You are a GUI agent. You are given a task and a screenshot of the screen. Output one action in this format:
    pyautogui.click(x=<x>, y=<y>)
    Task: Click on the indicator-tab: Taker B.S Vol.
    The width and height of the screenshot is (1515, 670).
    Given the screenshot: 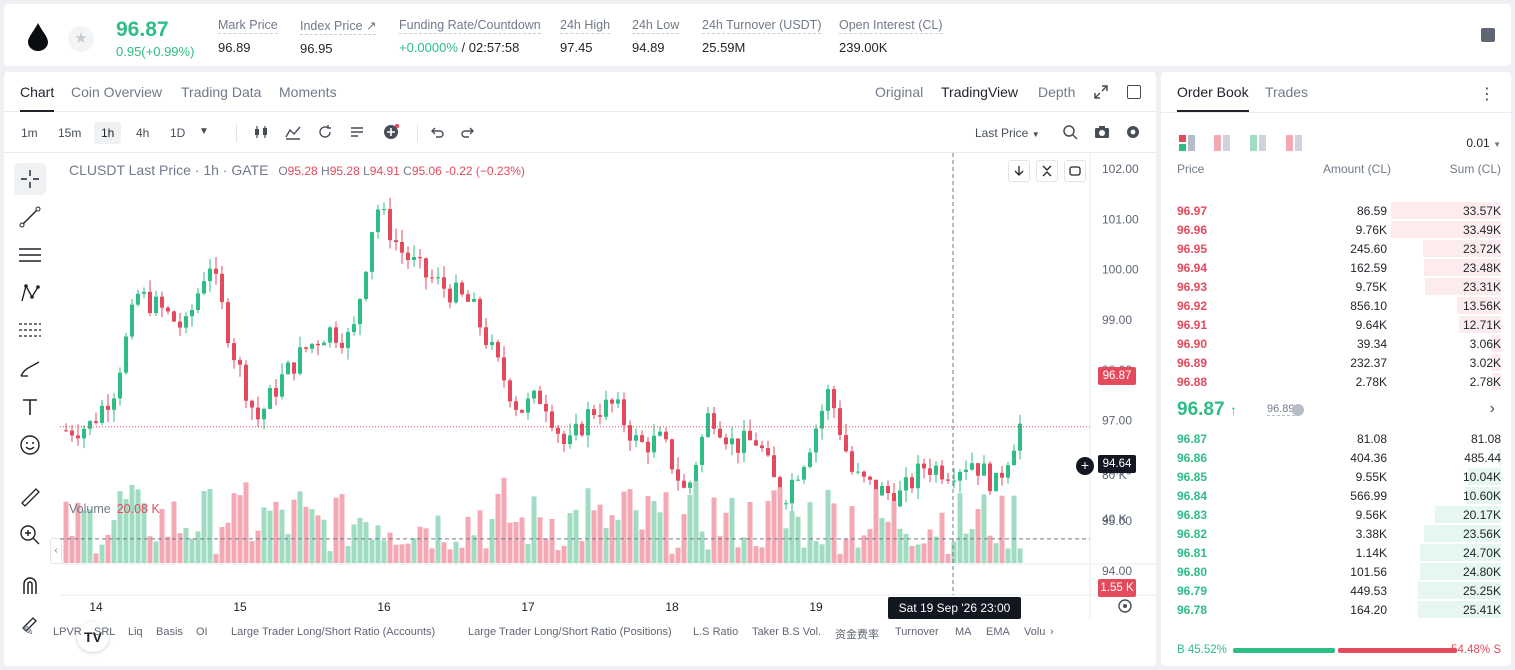 What is the action you would take?
    pyautogui.click(x=787, y=632)
    